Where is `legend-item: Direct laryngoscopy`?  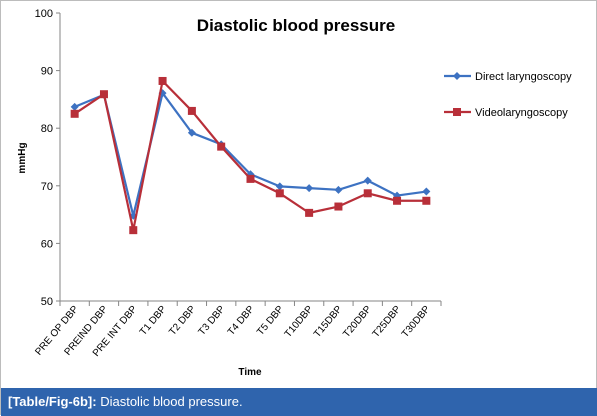
legend-item: Direct laryngoscopy is located at coordinates (508, 77).